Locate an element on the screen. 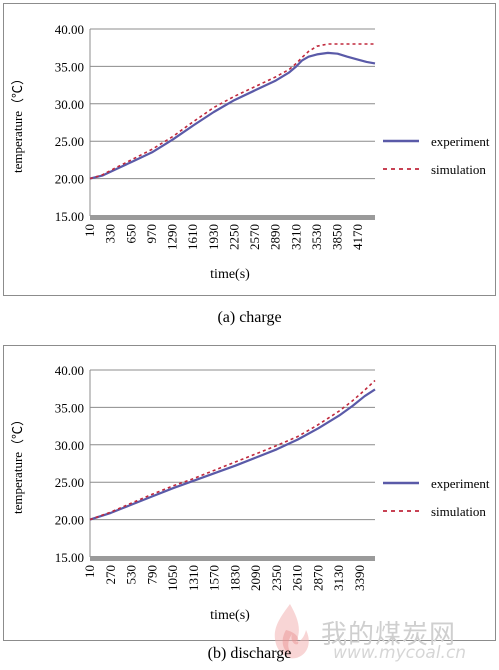 The height and width of the screenshot is (670, 499). x-tick-label: 2870 is located at coordinates (317, 578).